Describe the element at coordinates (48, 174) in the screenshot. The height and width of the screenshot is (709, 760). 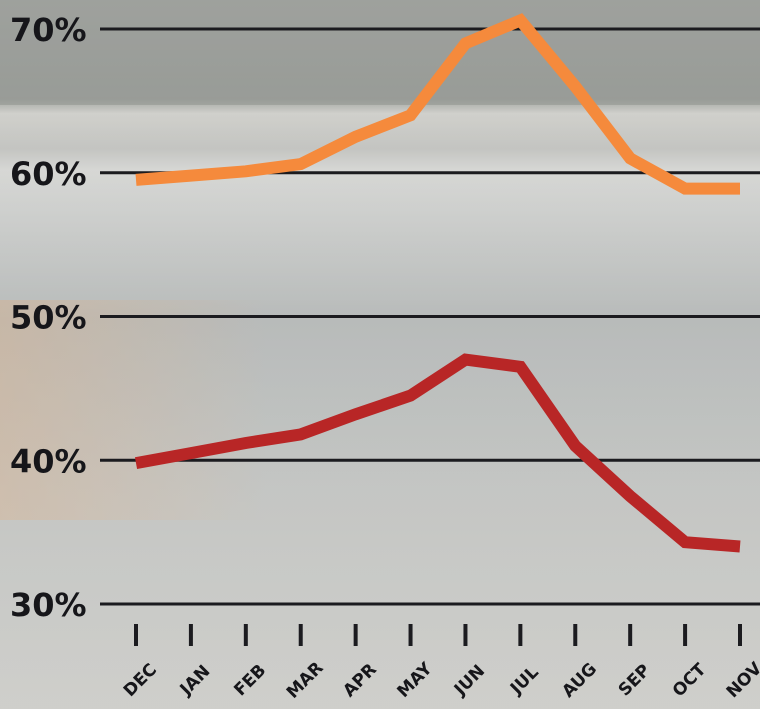
I see `y-tick-label-60: 60%` at that location.